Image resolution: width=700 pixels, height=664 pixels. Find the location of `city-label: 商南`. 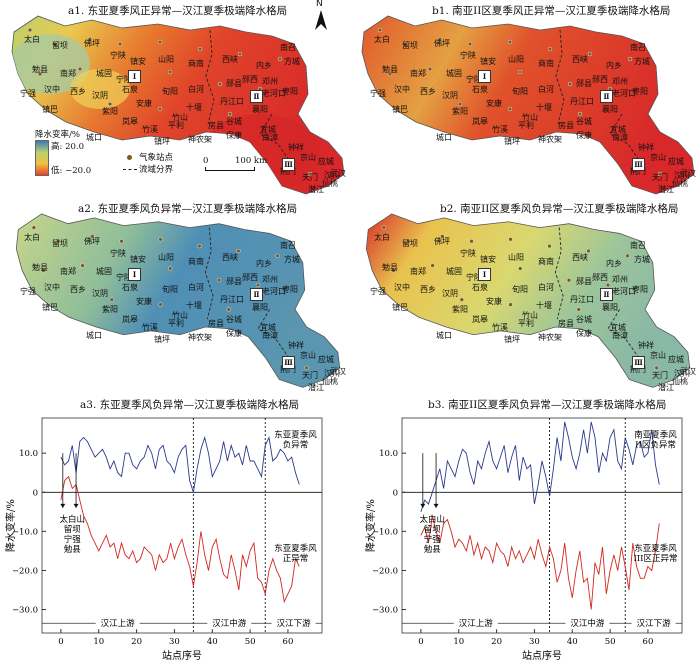

city-label: 商南 is located at coordinates (196, 63).